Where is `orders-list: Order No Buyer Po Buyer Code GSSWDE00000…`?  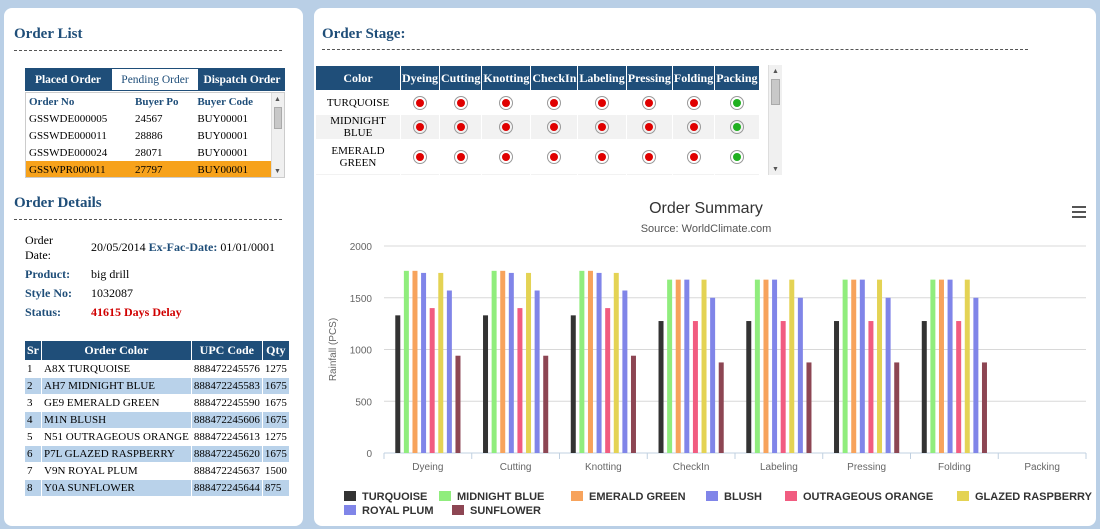 orders-list: Order No Buyer Po Buyer Code GSSWDE00000… is located at coordinates (155, 135).